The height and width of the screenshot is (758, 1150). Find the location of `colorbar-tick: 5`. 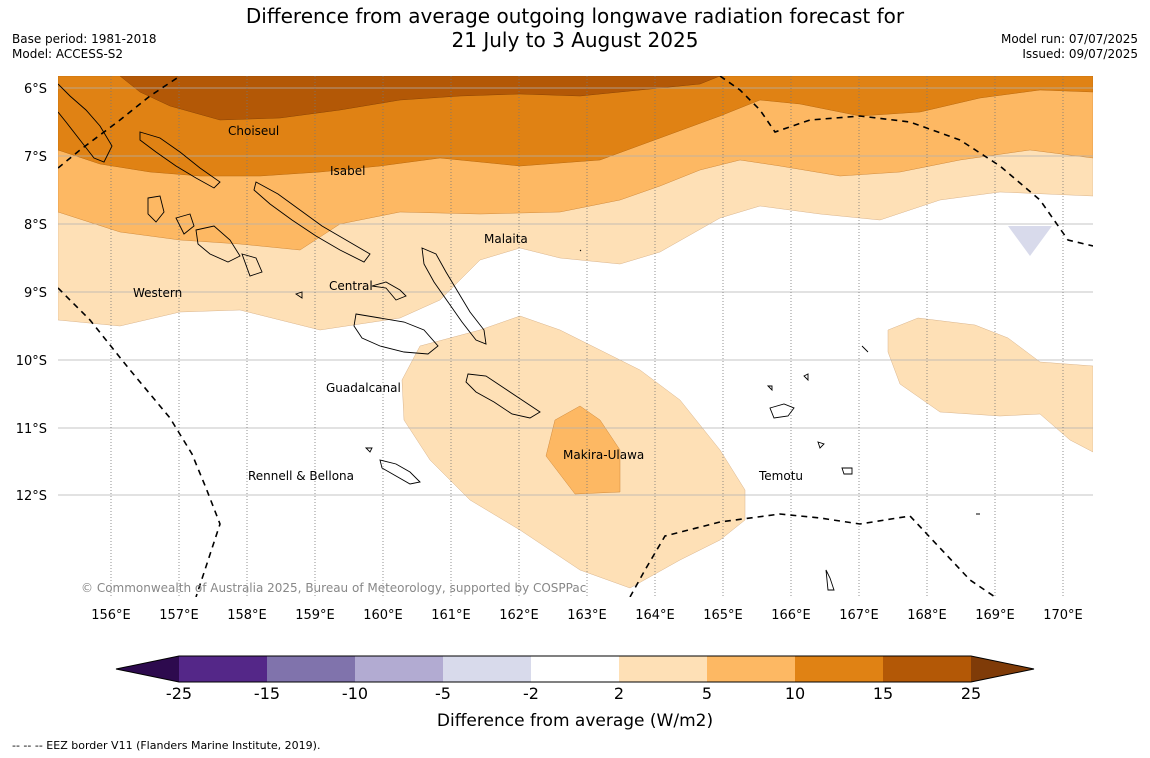

colorbar-tick: 5 is located at coordinates (707, 693).